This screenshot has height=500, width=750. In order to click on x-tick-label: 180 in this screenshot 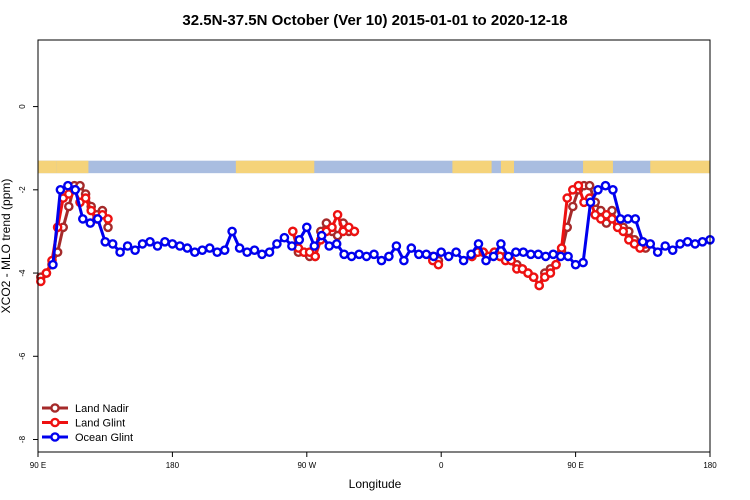, I will do `click(710, 465)`.